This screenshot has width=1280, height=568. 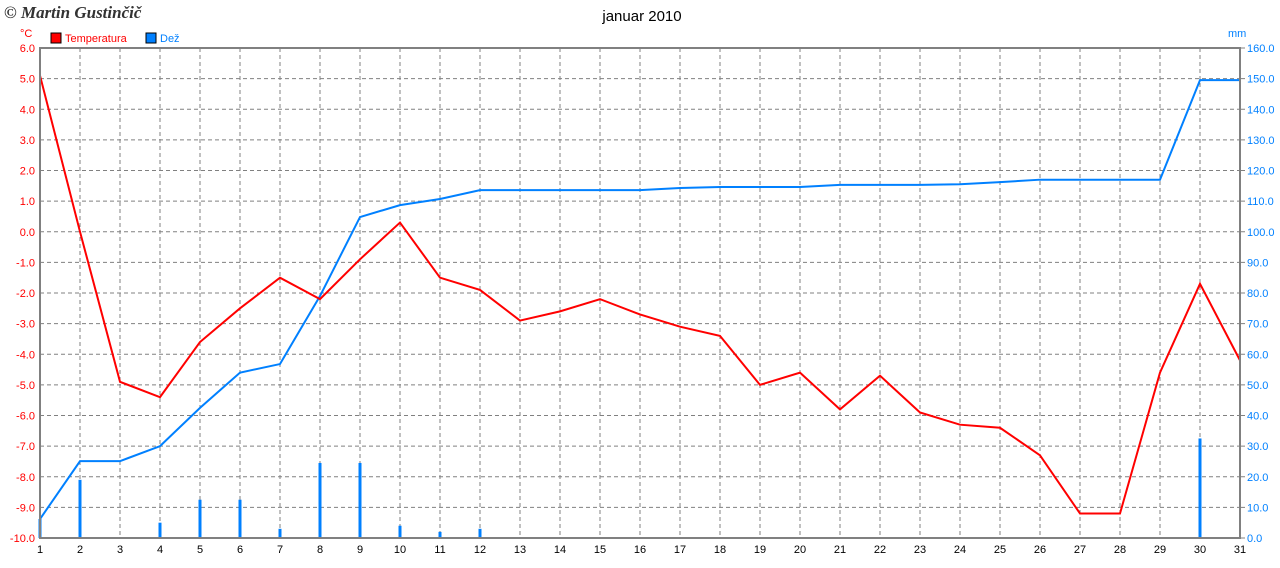 What do you see at coordinates (25, 263) in the screenshot?
I see `left-tick-label: -1.0` at bounding box center [25, 263].